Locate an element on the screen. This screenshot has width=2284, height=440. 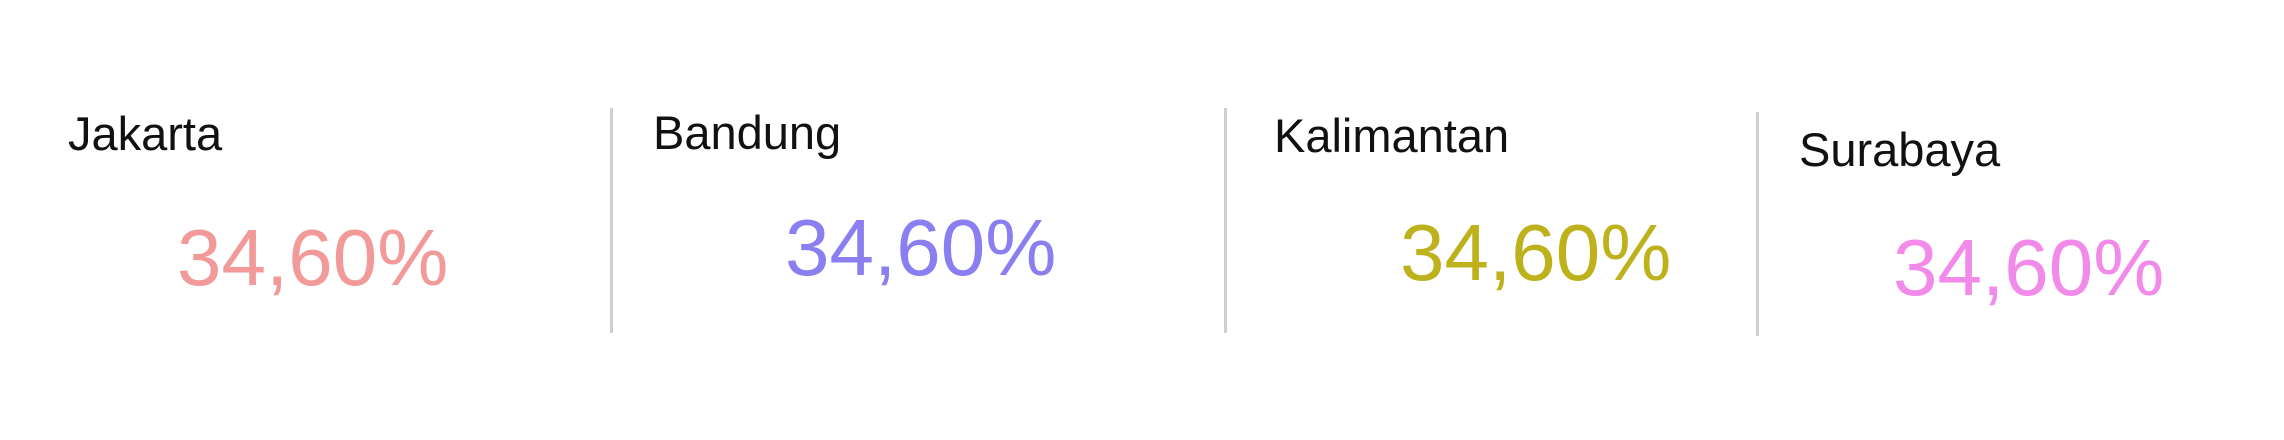
city-label-kalimantan: Kalimantan is located at coordinates (1392, 135).